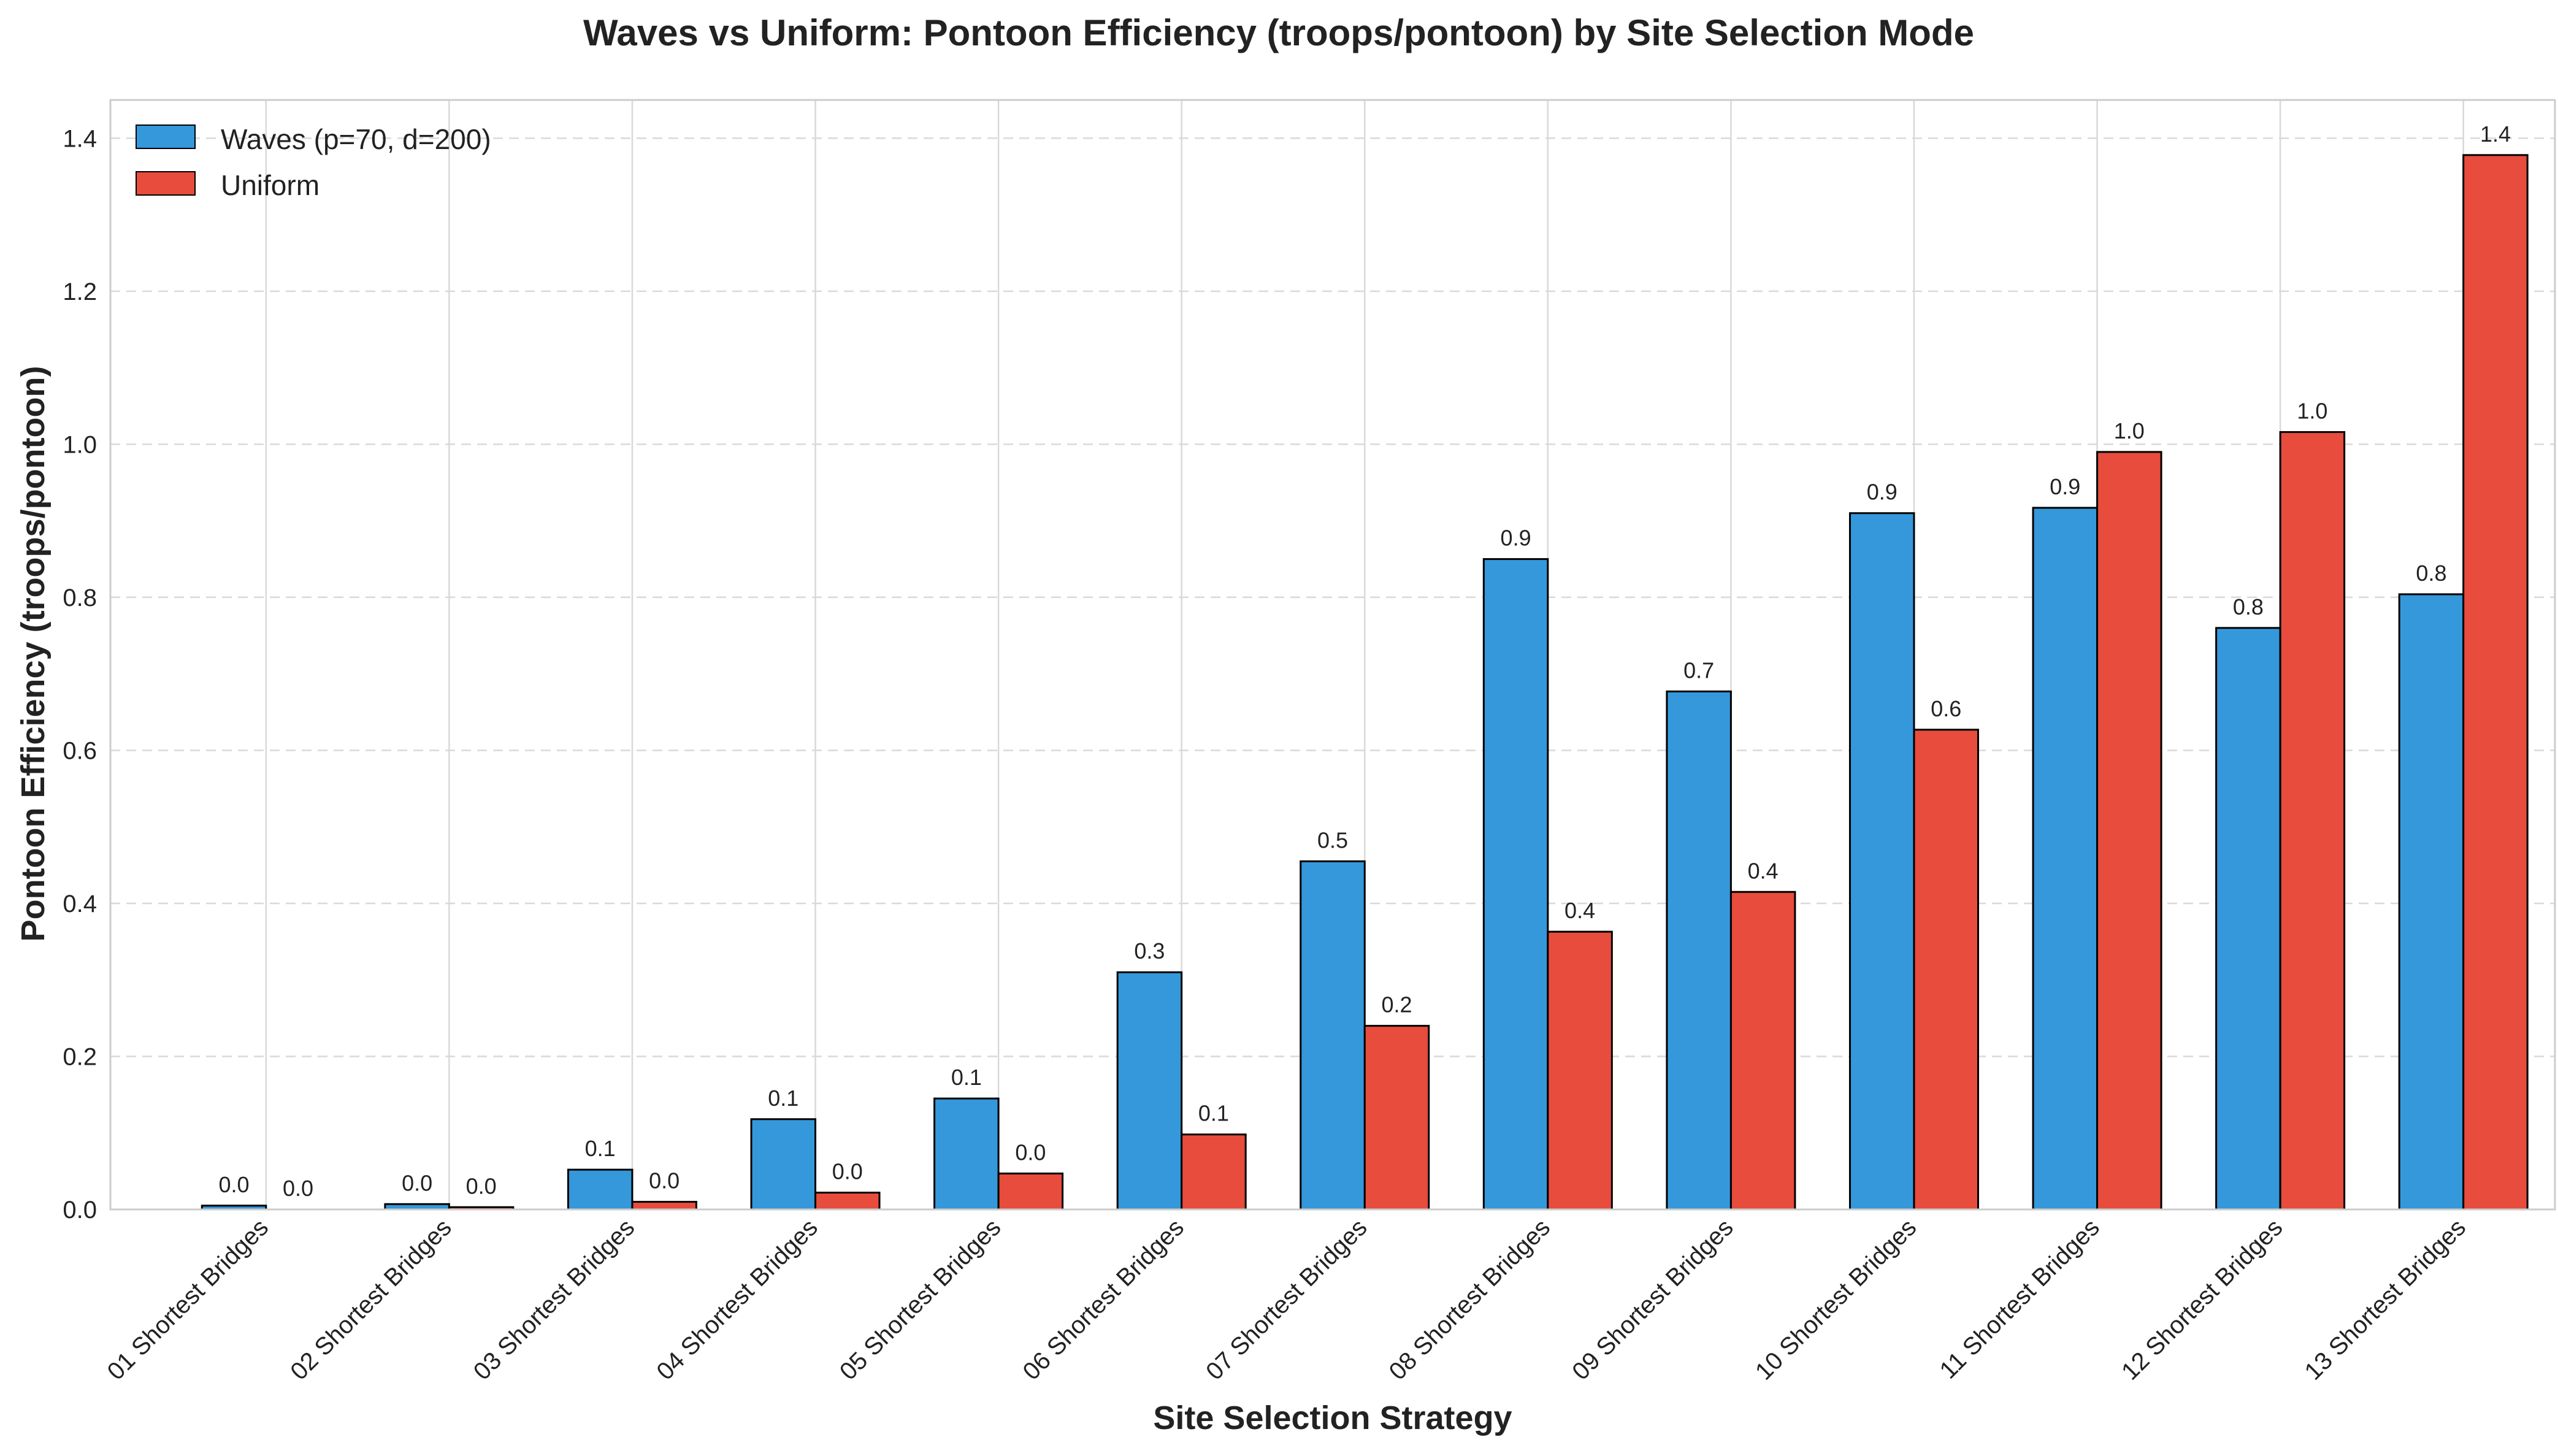 This screenshot has width=2558, height=1456. What do you see at coordinates (1699, 670) in the screenshot?
I see `bar-label-waves: 0.7` at bounding box center [1699, 670].